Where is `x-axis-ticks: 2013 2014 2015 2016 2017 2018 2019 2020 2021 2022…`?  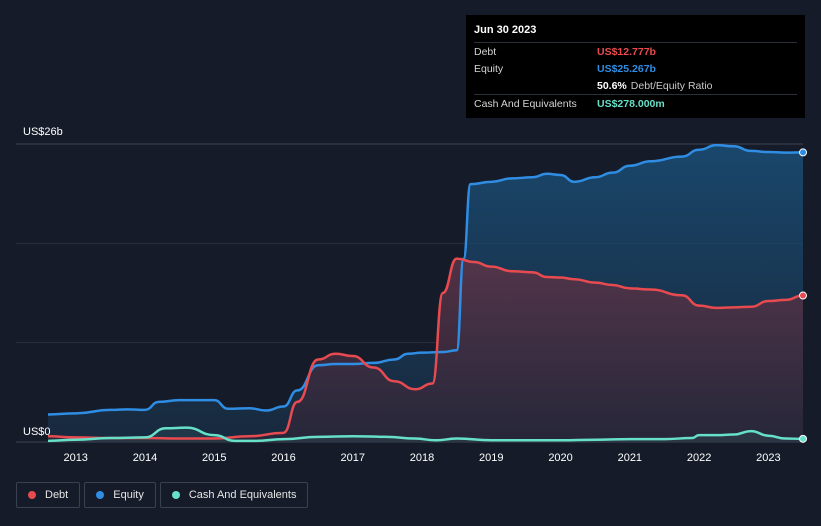
x-axis-ticks: 2013 2014 2015 2016 2017 2018 2019 2020 2021 2022… is located at coordinates (421, 458).